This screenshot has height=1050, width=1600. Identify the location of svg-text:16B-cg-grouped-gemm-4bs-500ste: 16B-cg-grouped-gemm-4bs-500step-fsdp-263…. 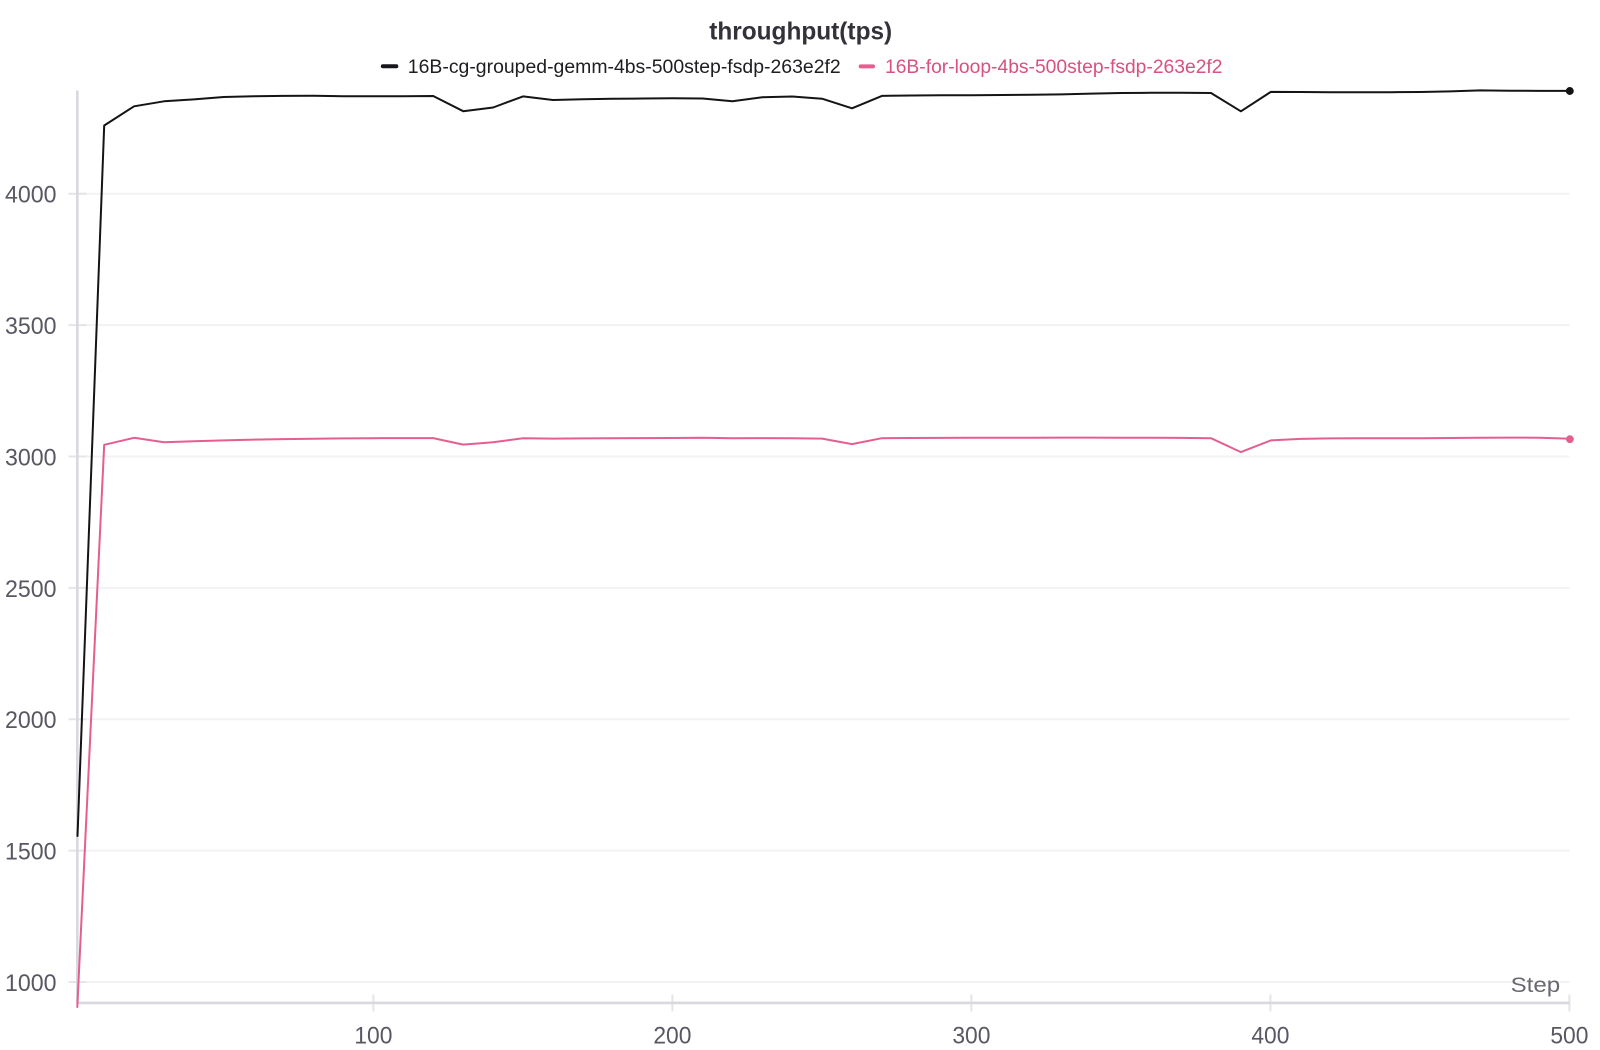
(624, 67).